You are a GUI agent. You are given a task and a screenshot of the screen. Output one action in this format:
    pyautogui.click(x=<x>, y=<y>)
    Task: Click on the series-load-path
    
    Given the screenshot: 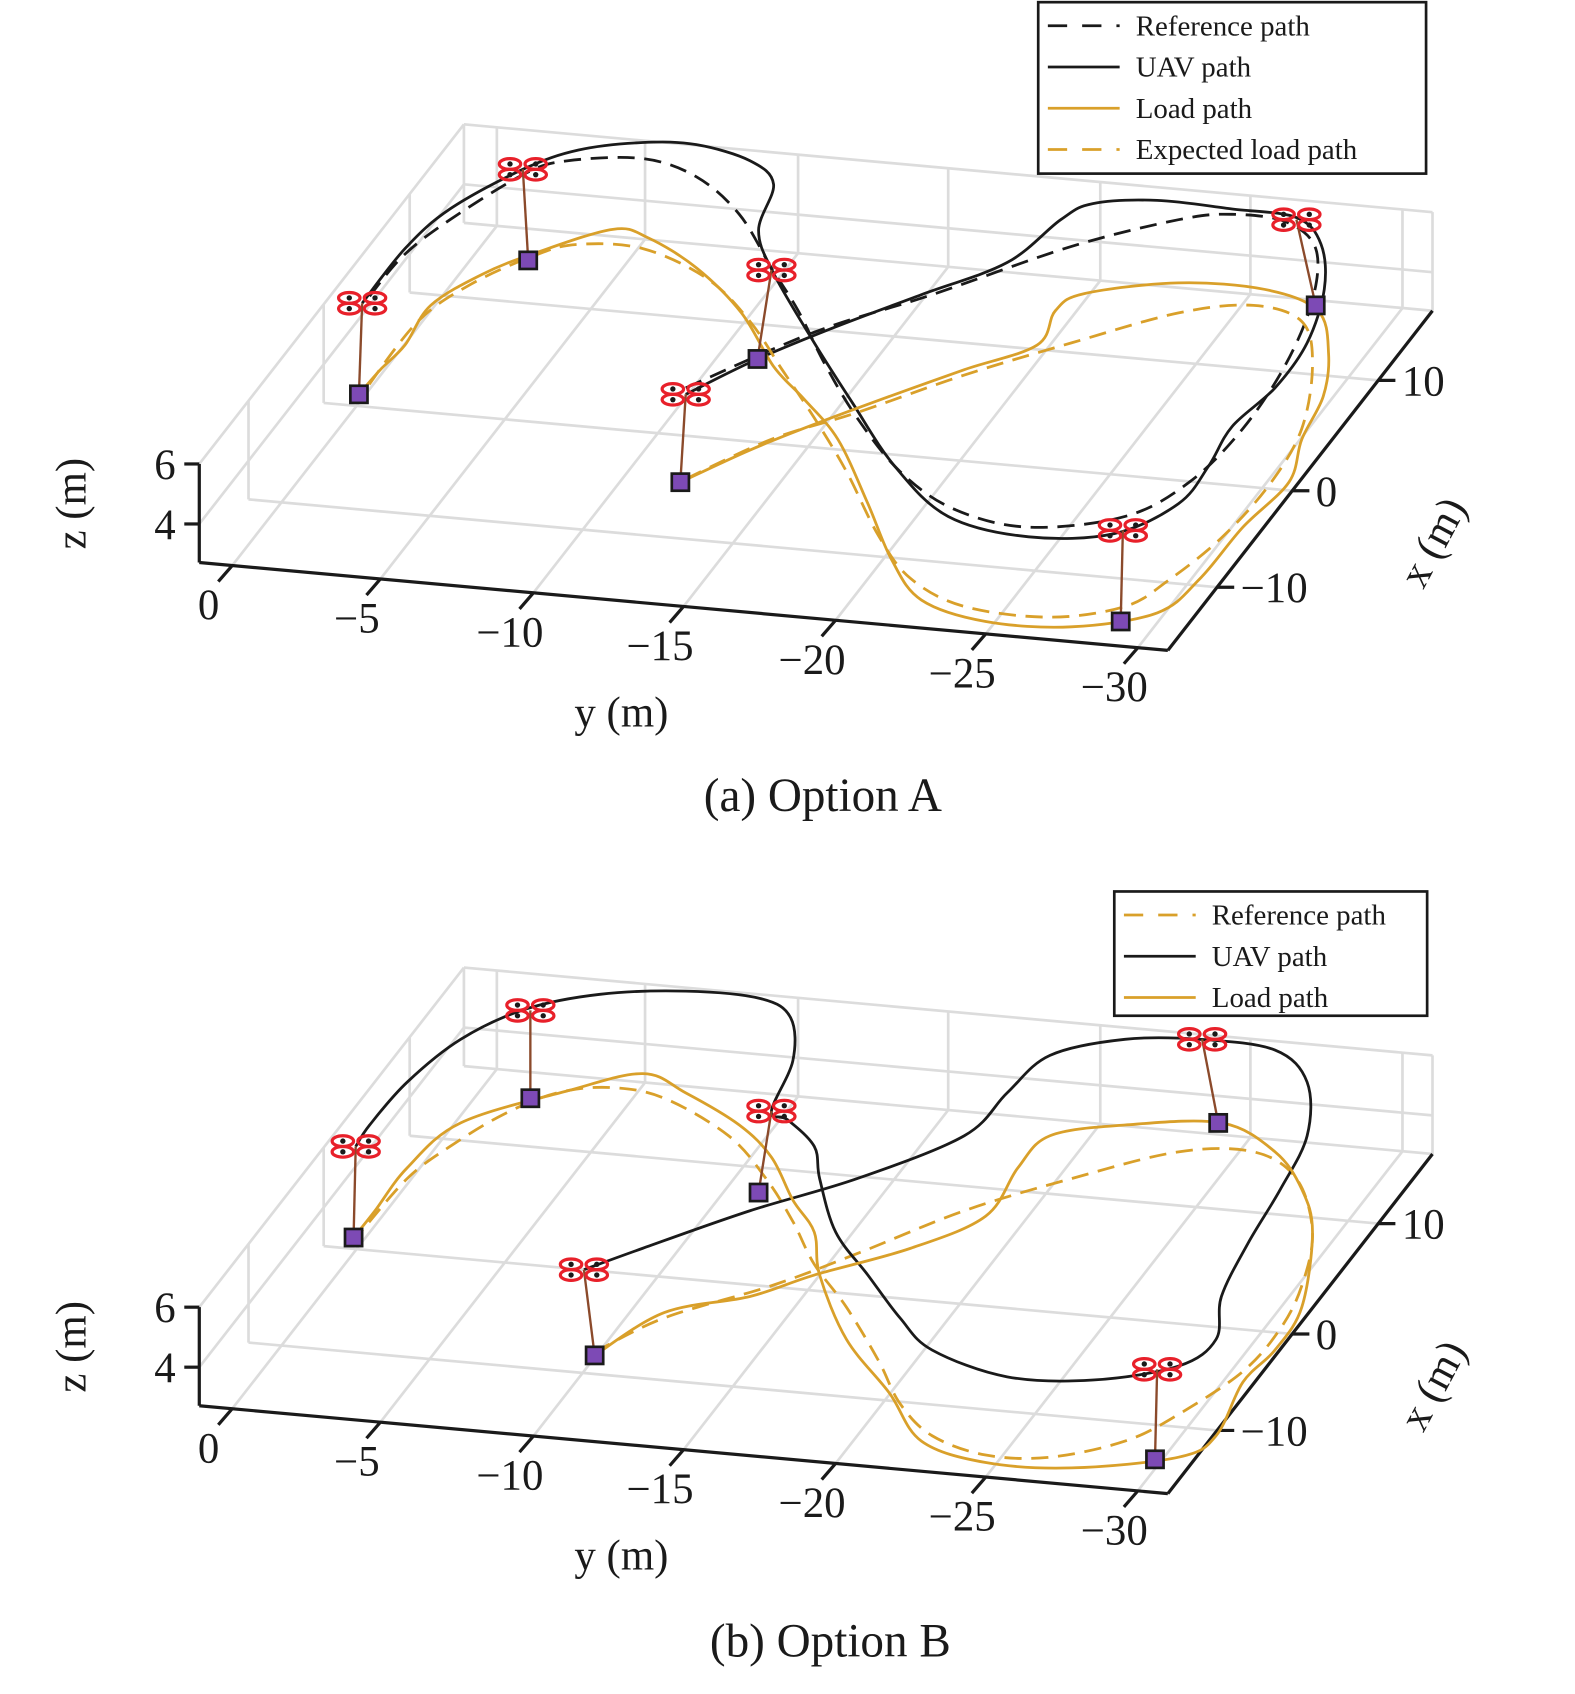 What is the action you would take?
    pyautogui.click(x=844, y=428)
    